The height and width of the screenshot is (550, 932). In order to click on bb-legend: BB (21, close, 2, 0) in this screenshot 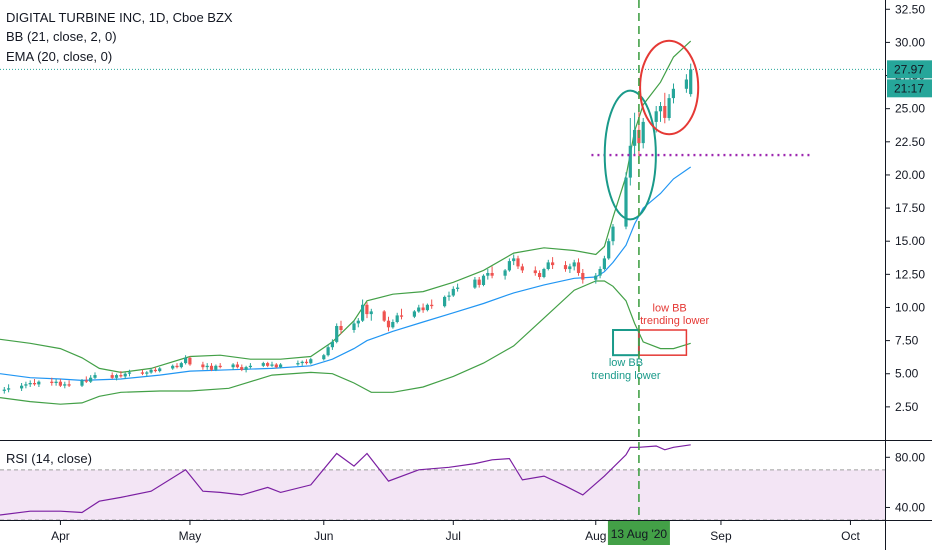, I will do `click(61, 36)`.